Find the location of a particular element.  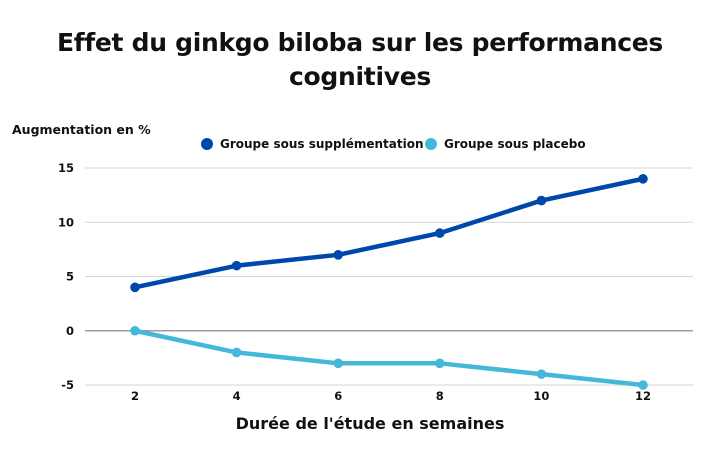

legend-label-supplementation: Groupe sous supplémentation is located at coordinates (322, 144).